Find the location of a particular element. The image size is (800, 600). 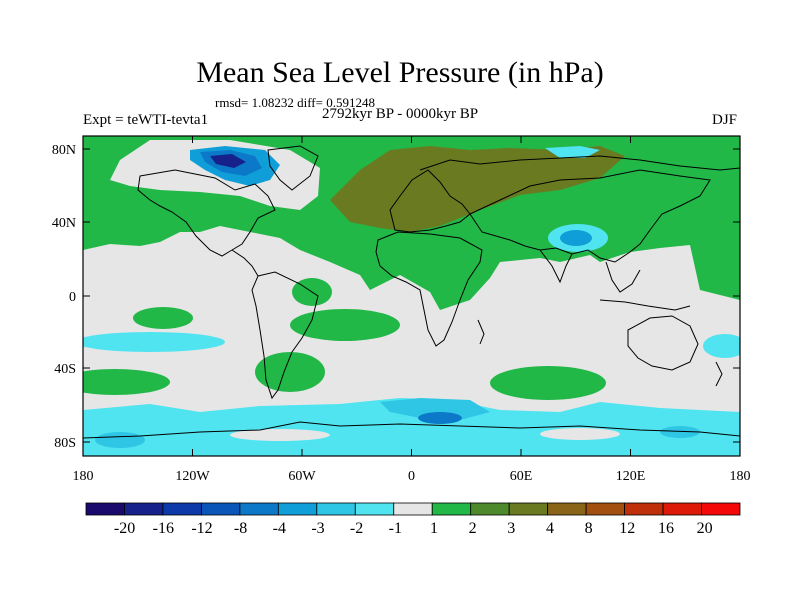

lon-tick-label: 120E is located at coordinates (631, 476).